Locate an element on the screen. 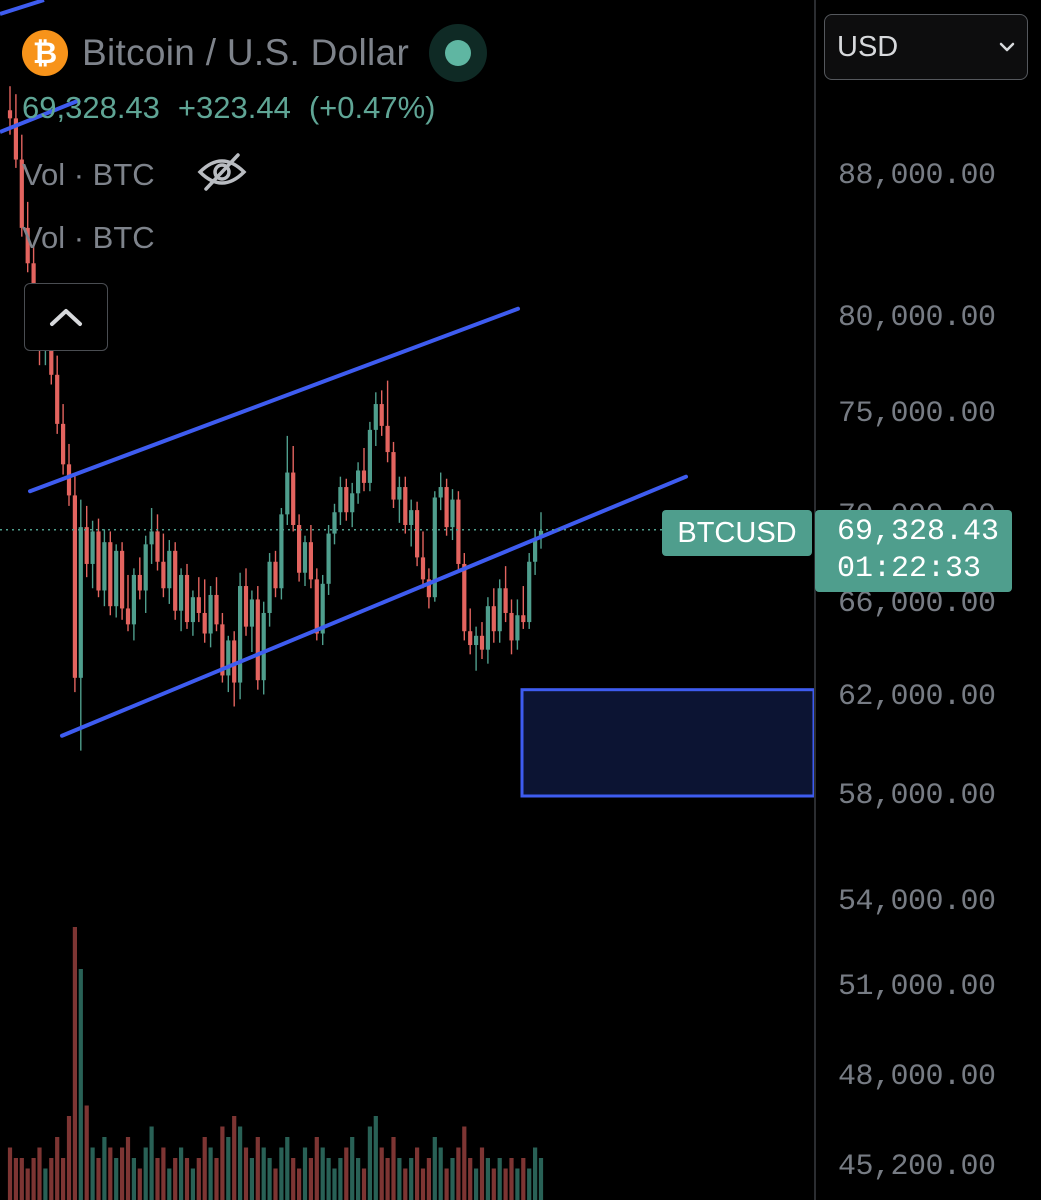 Image resolution: width=1041 pixels, height=1200 pixels. chevron-down-icon is located at coordinates (1007, 47).